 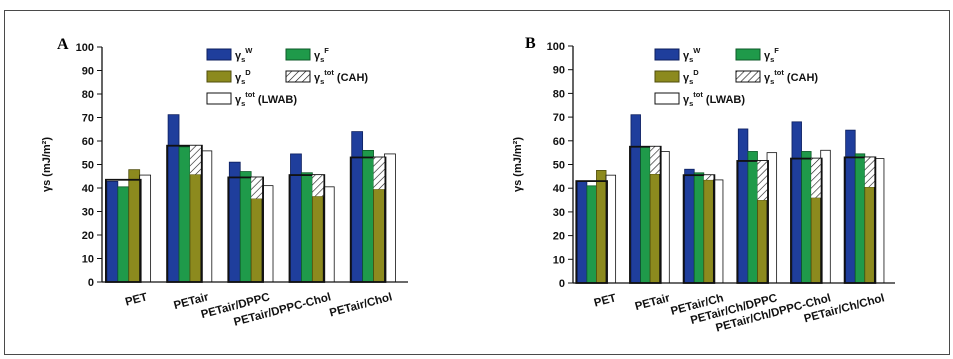 I want to click on category-label: PETair/Chol, so click(x=360, y=305).